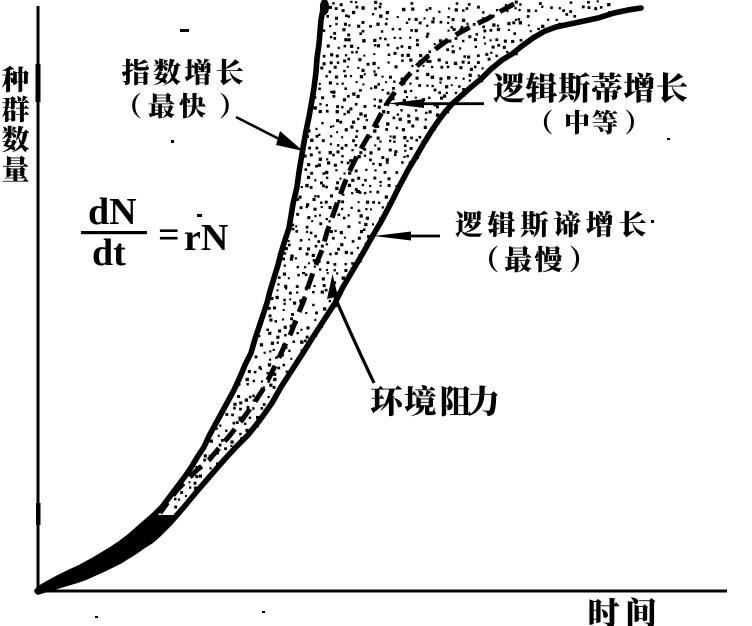  What do you see at coordinates (109, 253) in the screenshot?
I see `svg-text: dt` at bounding box center [109, 253].